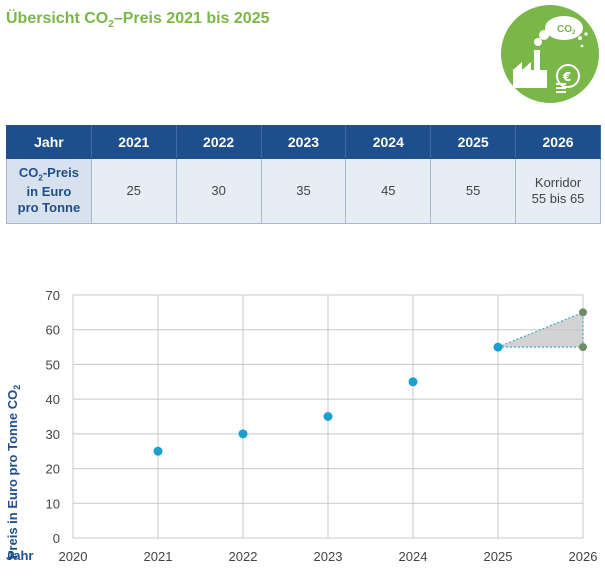 This screenshot has height=580, width=605. What do you see at coordinates (49, 142) in the screenshot?
I see `table-header-cell: Jahr` at bounding box center [49, 142].